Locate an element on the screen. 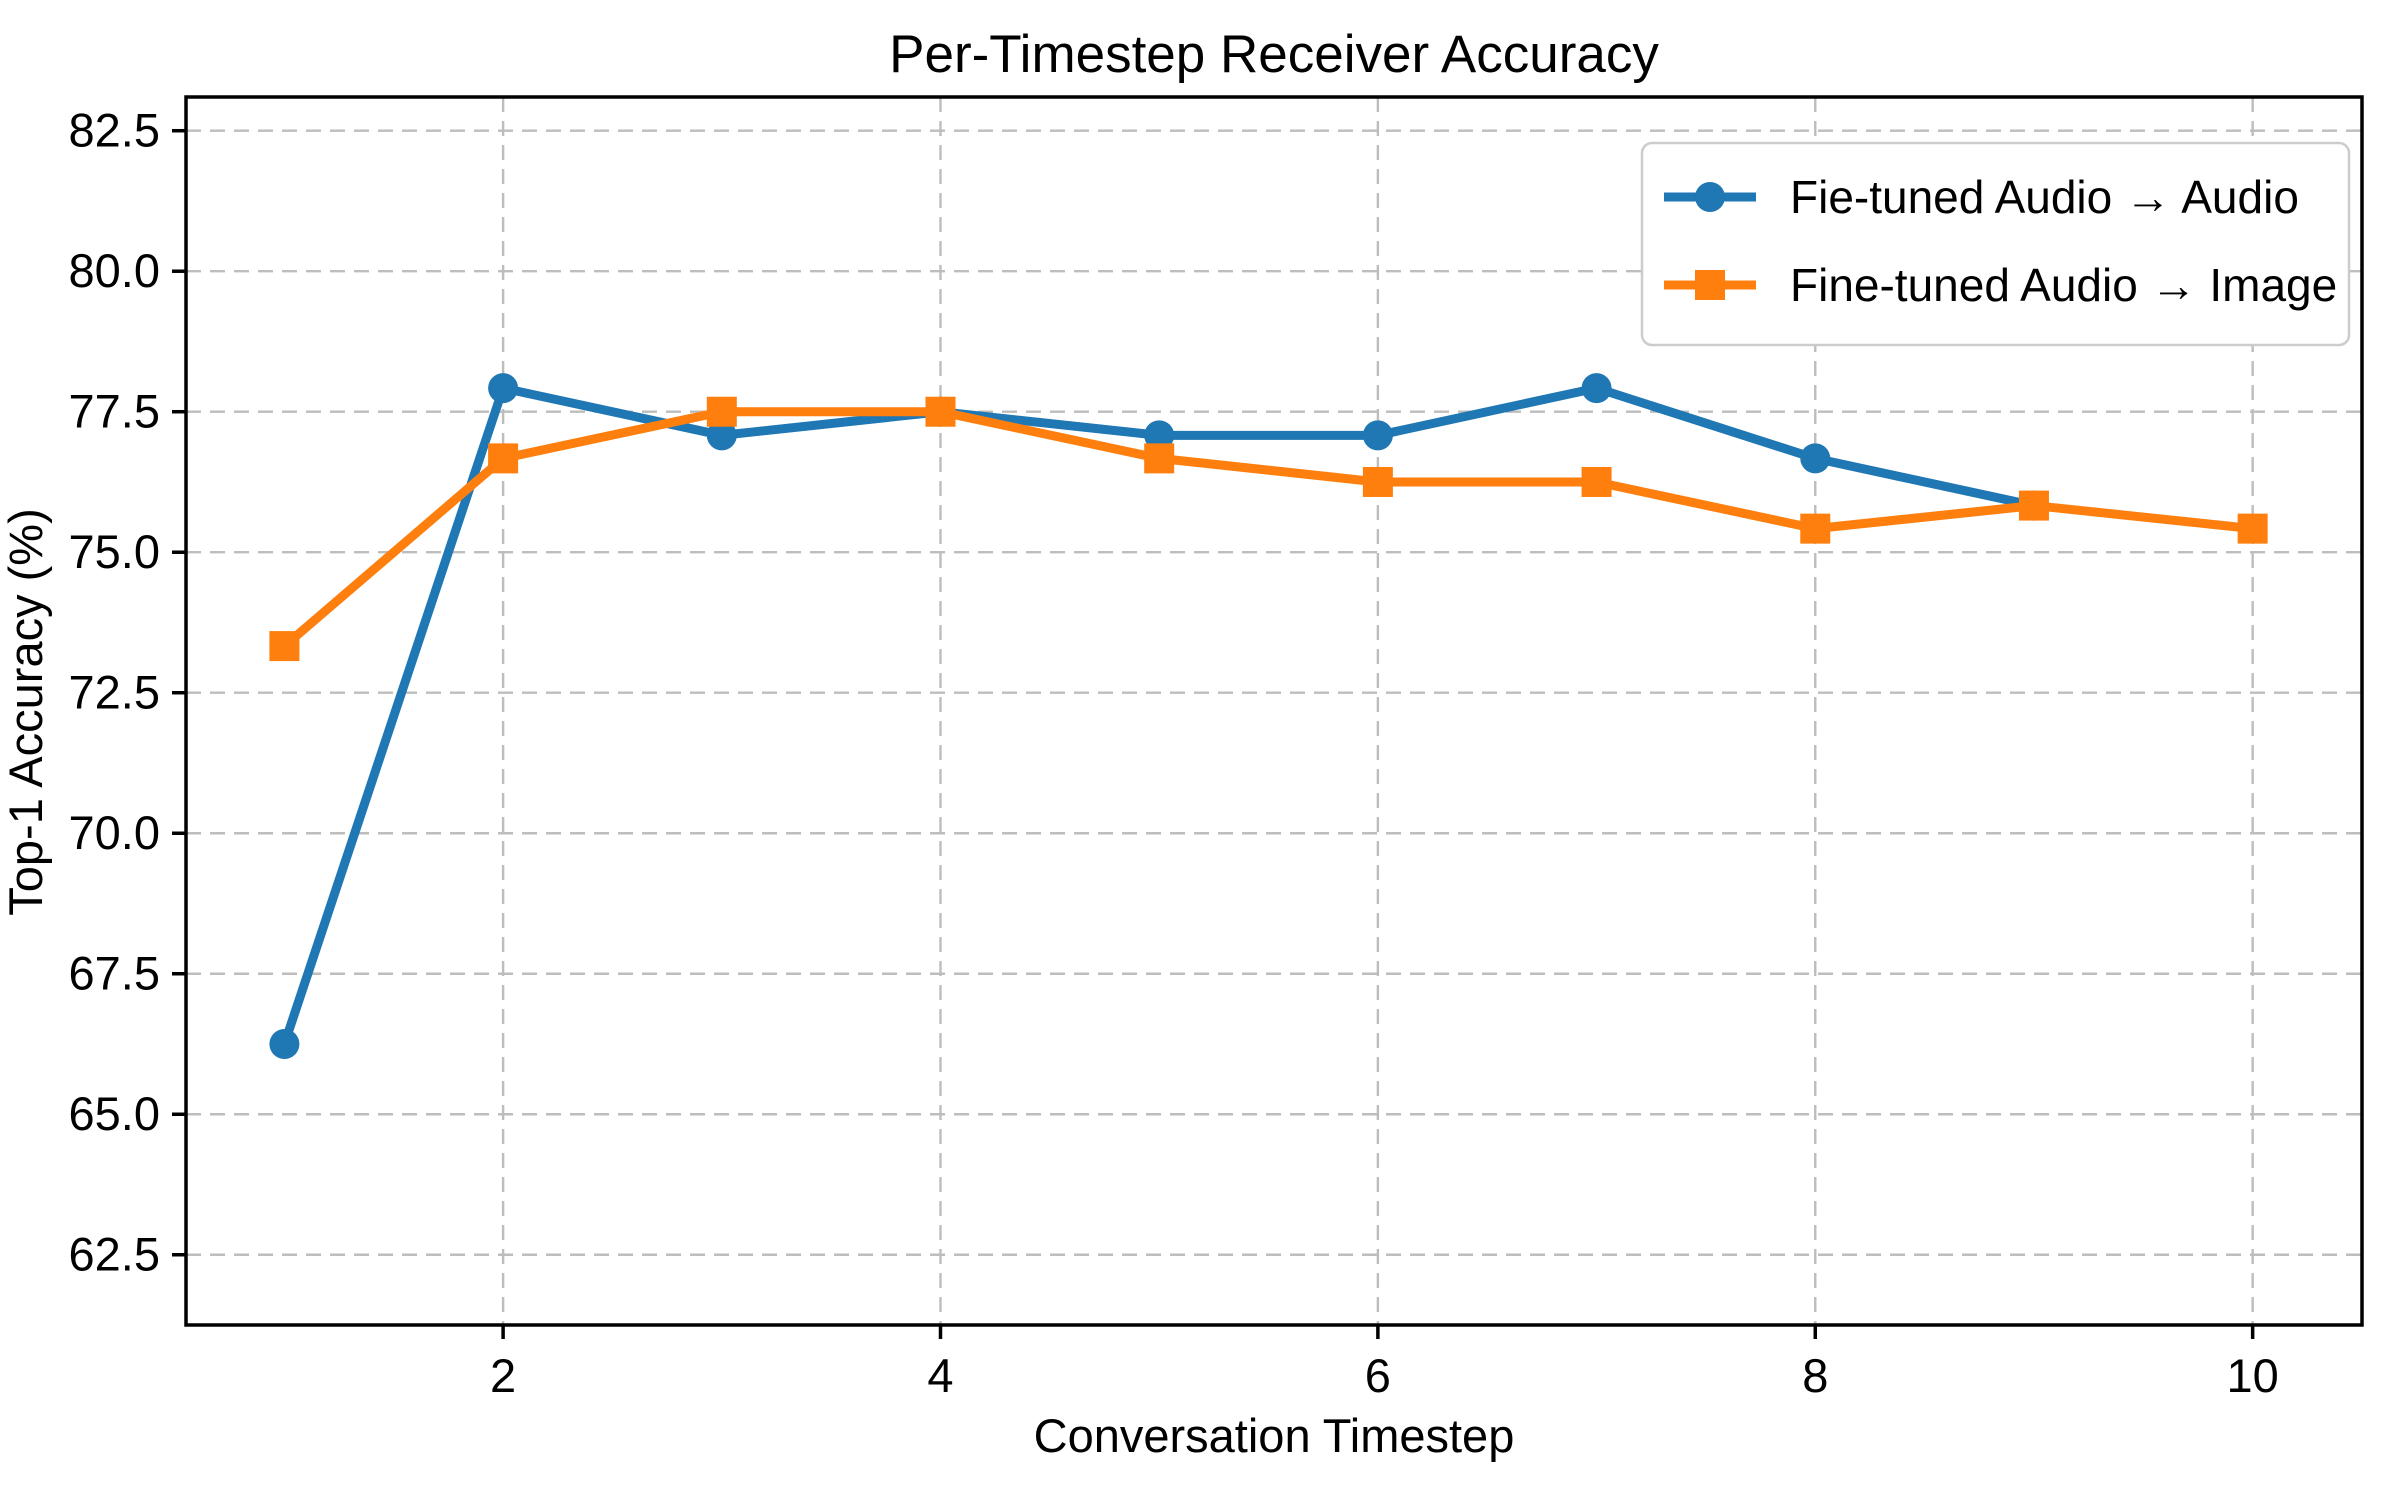 The width and height of the screenshot is (2400, 1500). y-tick-label: 80.0 is located at coordinates (114, 270).